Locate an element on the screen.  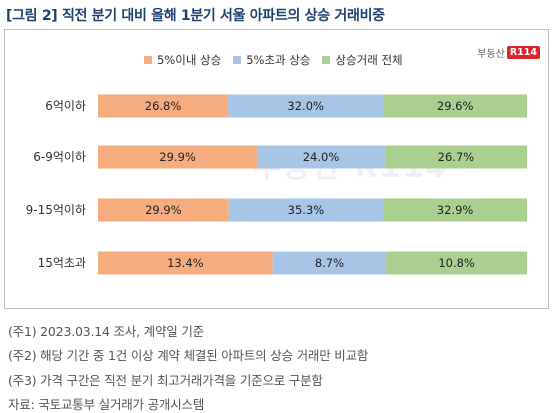
data-label: 29.6% is located at coordinates (455, 106).